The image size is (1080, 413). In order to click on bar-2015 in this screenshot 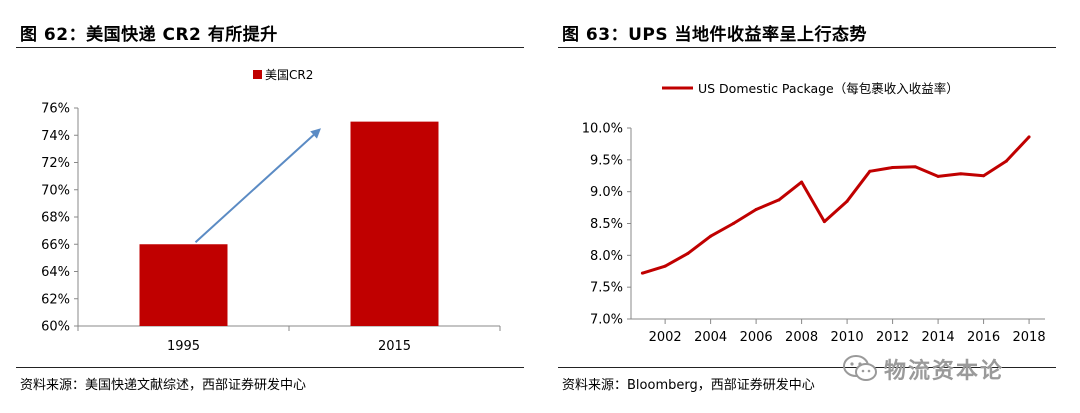, I will do `click(394, 223)`.